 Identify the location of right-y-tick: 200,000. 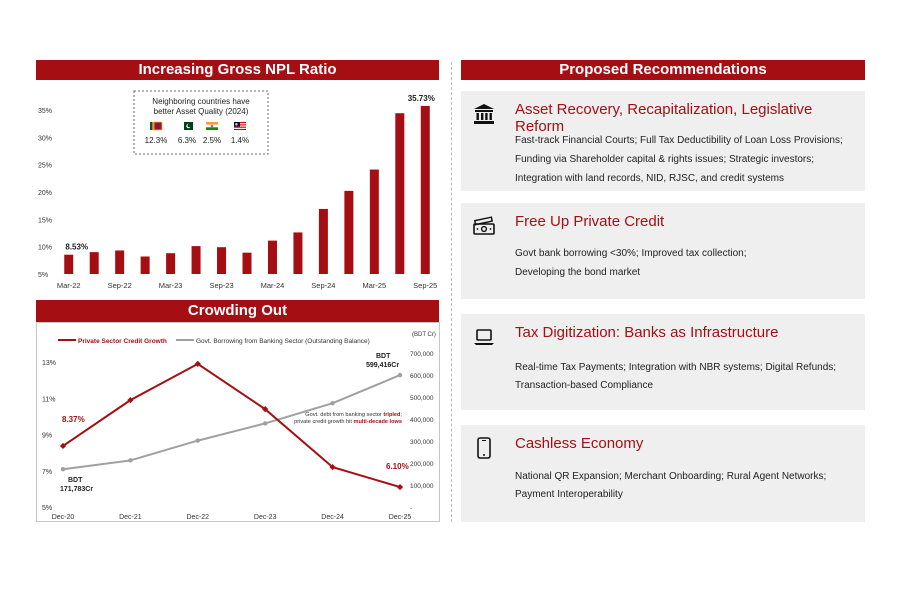
(422, 464).